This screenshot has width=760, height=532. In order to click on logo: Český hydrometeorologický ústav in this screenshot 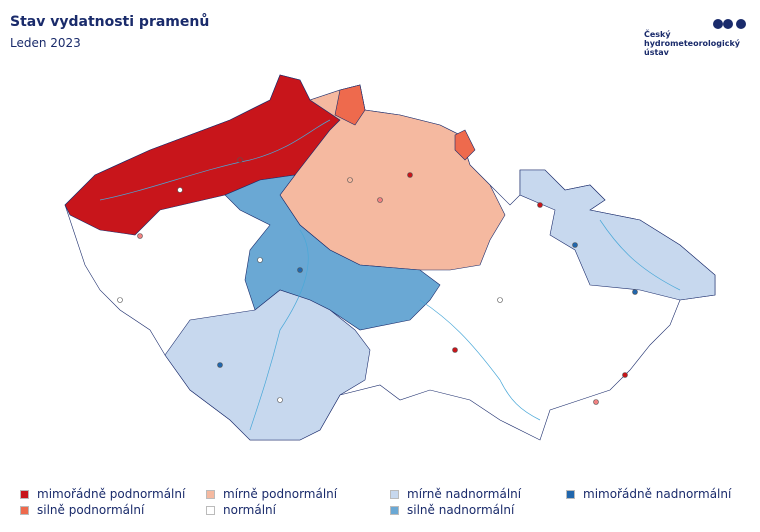, I will do `click(692, 43)`.